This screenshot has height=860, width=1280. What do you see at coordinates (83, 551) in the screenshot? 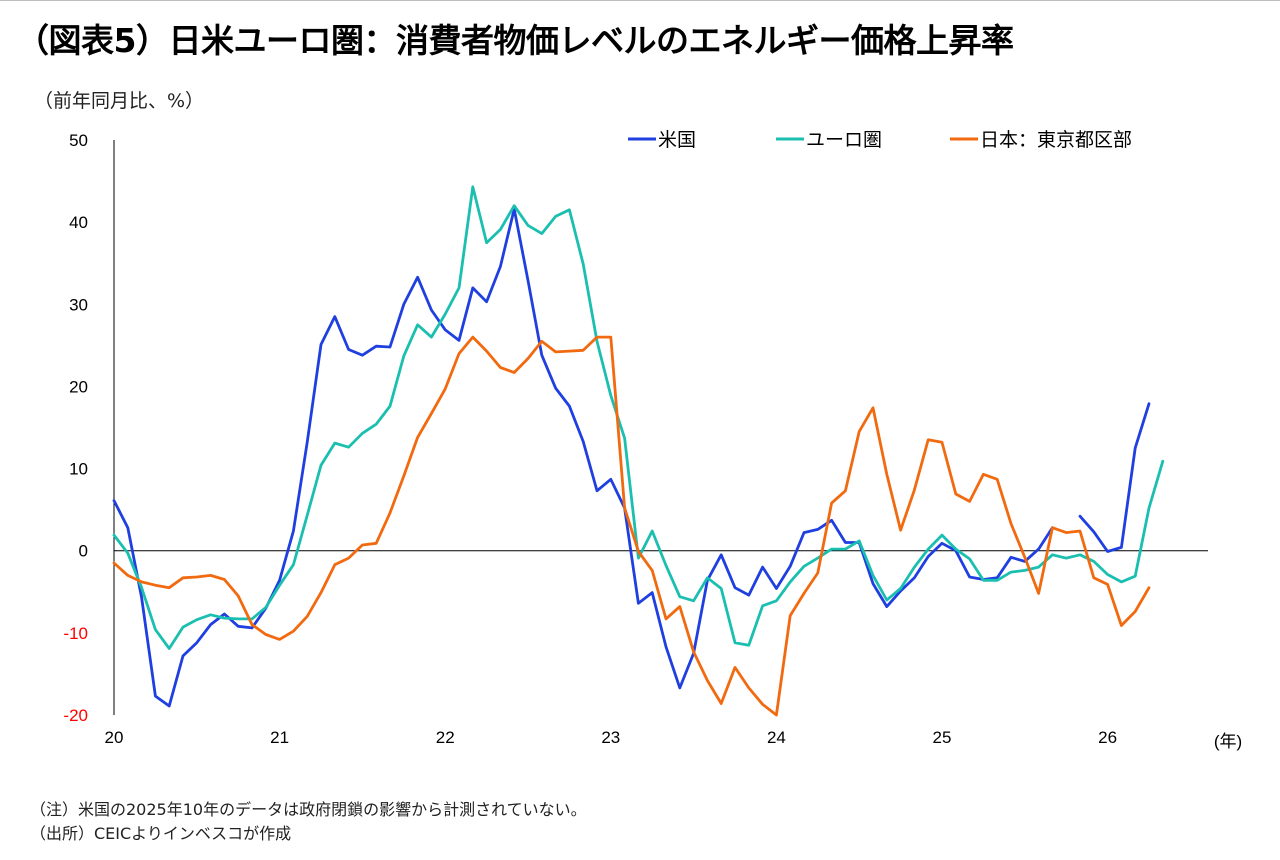
I see `y-tick-label: 0` at bounding box center [83, 551].